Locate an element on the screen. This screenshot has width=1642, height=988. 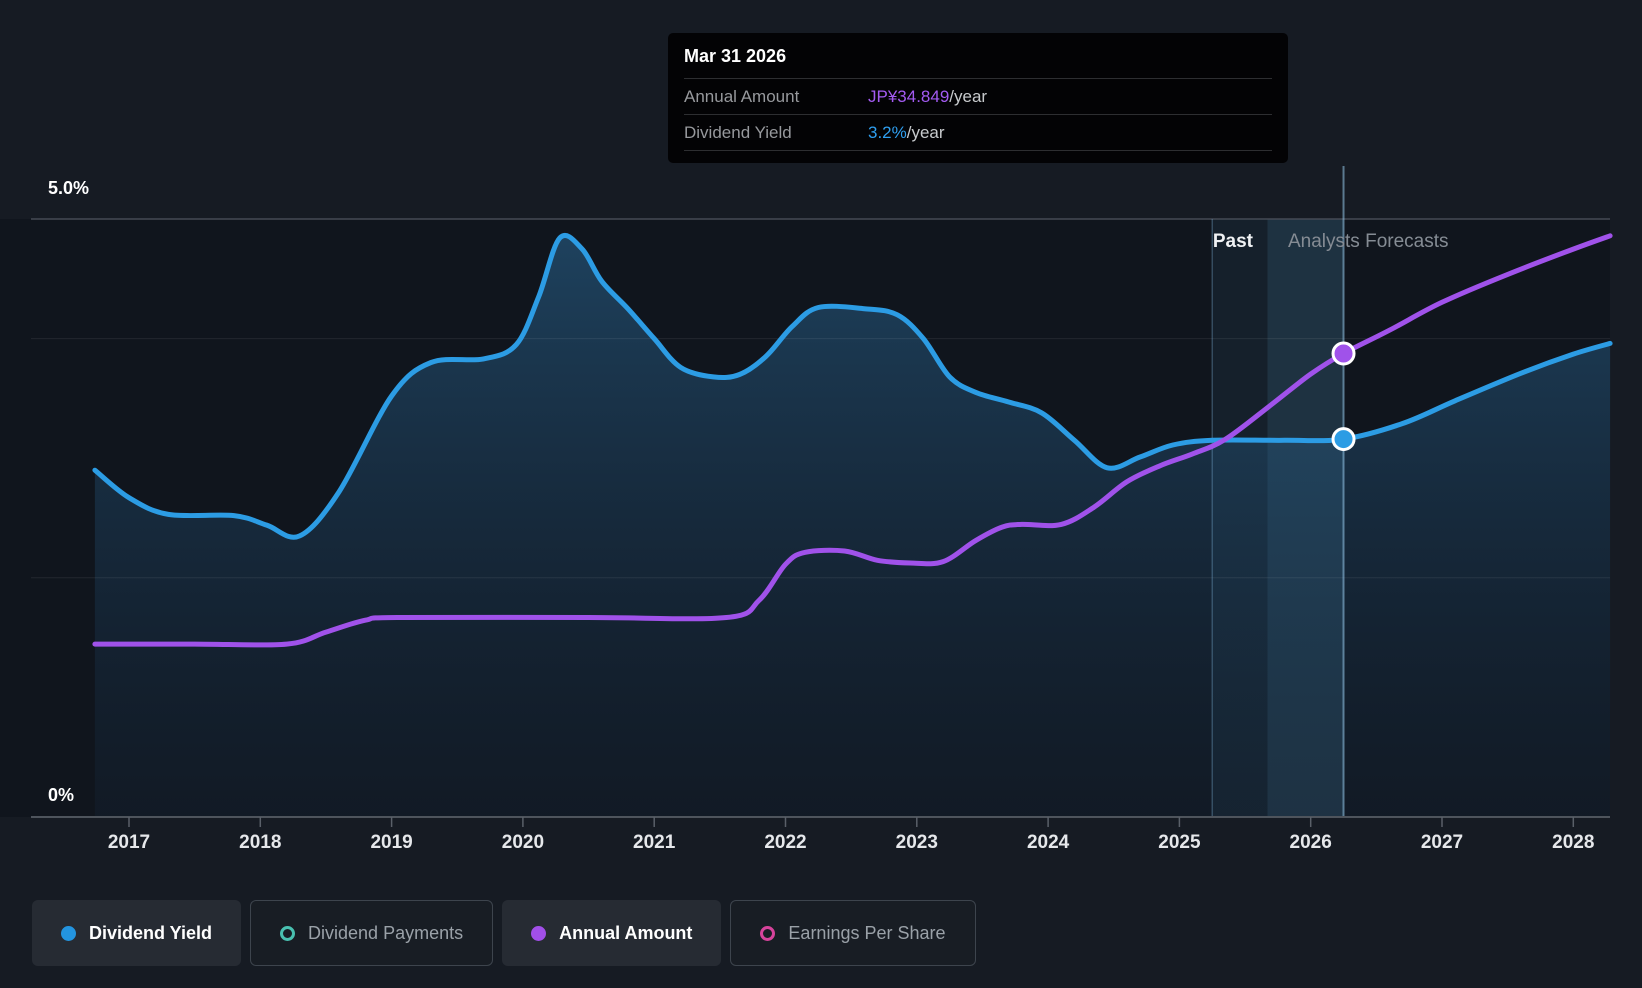
annual-amount-marker-dot is located at coordinates (1343, 353).